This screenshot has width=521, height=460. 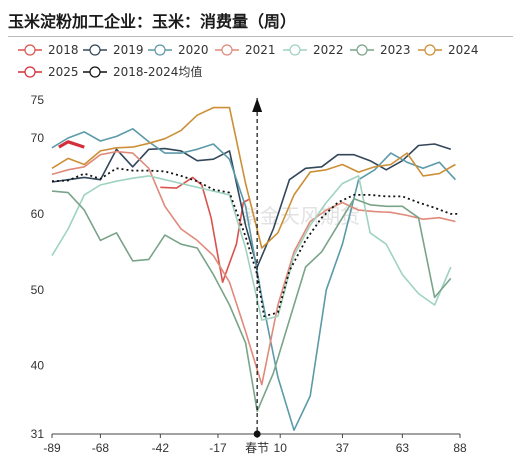 What do you see at coordinates (205, 229) in the screenshot?
I see `series-line-2018` at bounding box center [205, 229].